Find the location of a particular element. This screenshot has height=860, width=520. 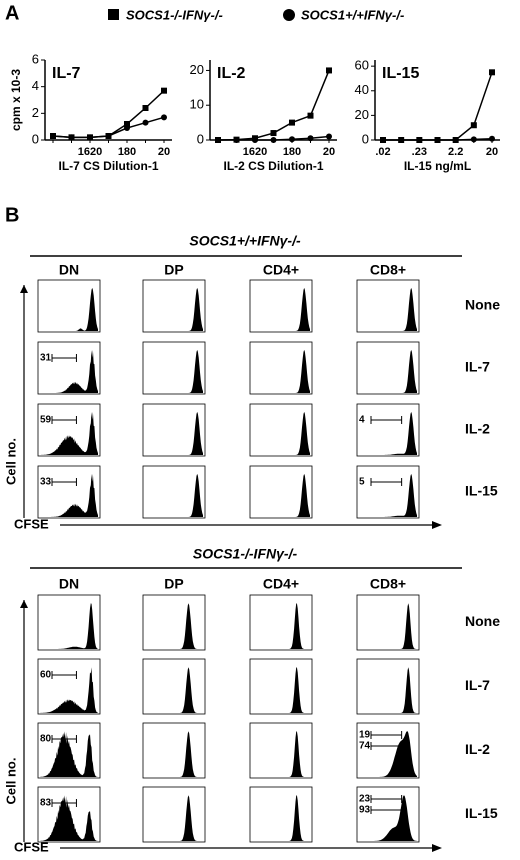

x-axis-label: IL-2 CS Dilution-1 is located at coordinates (274, 166).